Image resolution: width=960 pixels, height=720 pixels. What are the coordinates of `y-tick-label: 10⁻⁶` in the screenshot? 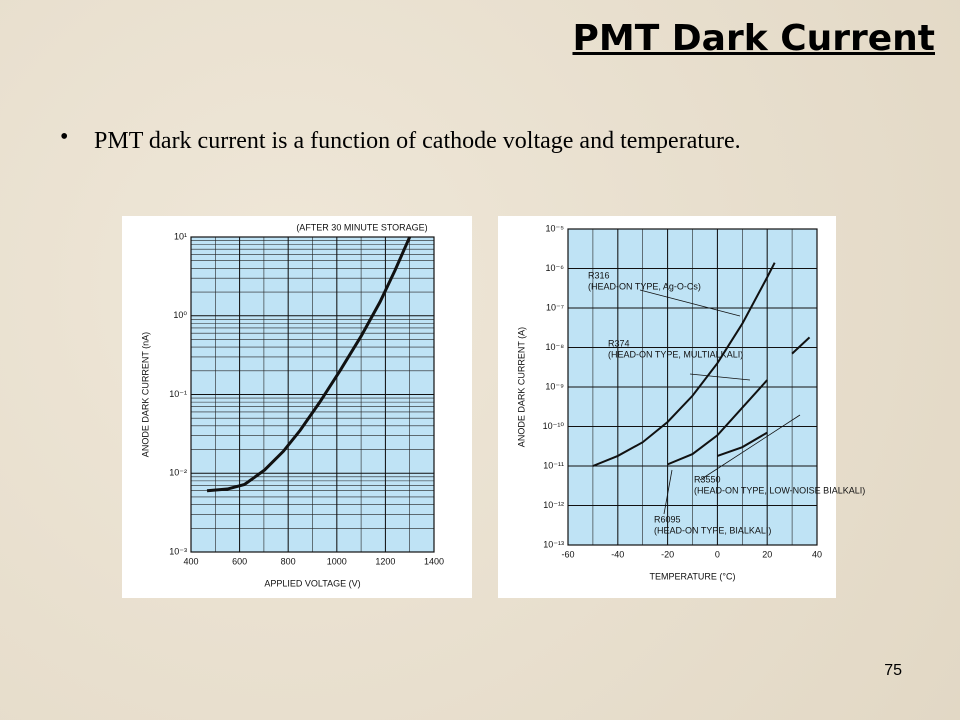 It's located at (555, 268).